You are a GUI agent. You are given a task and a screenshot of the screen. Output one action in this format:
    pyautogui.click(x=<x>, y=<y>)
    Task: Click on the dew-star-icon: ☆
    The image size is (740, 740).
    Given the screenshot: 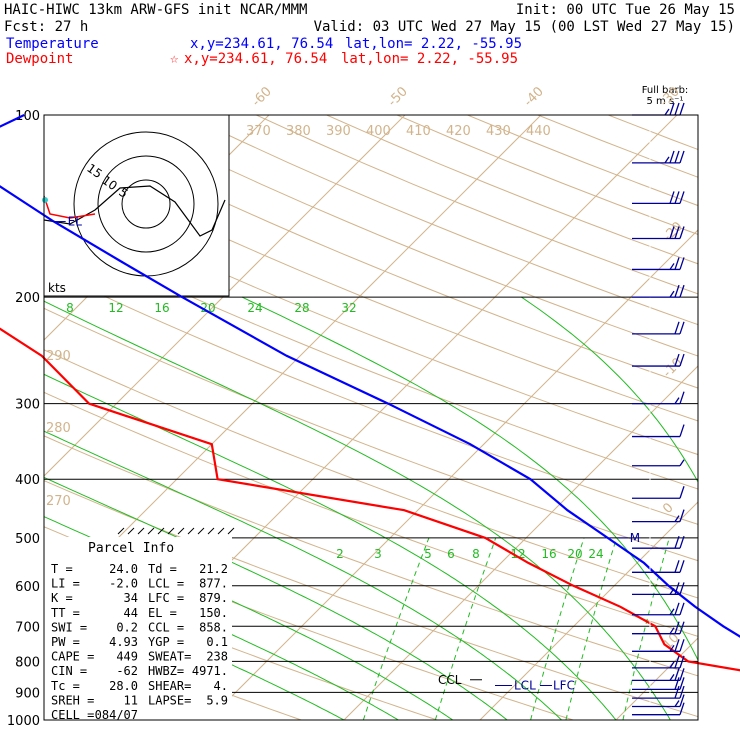 What is the action you would take?
    pyautogui.click(x=174, y=59)
    